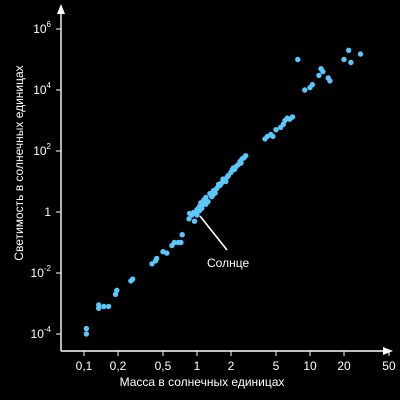 The width and height of the screenshot is (400, 400). I want to click on y-tick-label: 10⁴, so click(42, 89).